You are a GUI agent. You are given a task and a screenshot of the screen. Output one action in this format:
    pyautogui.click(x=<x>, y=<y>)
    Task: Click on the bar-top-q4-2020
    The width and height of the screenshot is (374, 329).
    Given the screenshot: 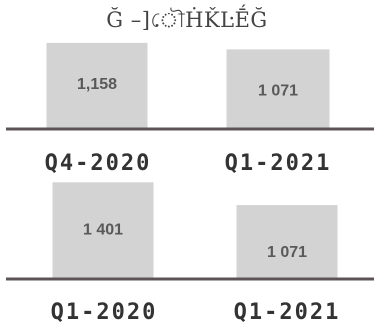 What is the action you would take?
    pyautogui.click(x=97, y=86)
    